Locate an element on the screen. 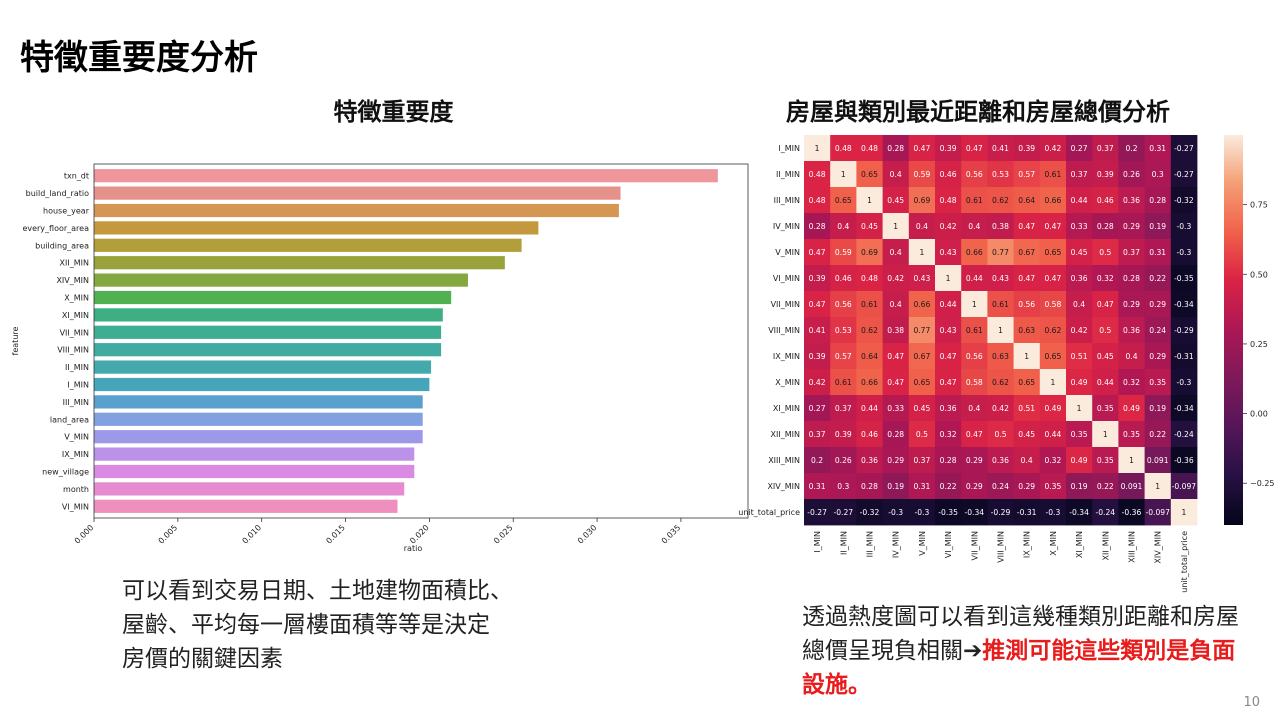 The width and height of the screenshot is (1280, 720). cell-value: 0.42 is located at coordinates (817, 382).